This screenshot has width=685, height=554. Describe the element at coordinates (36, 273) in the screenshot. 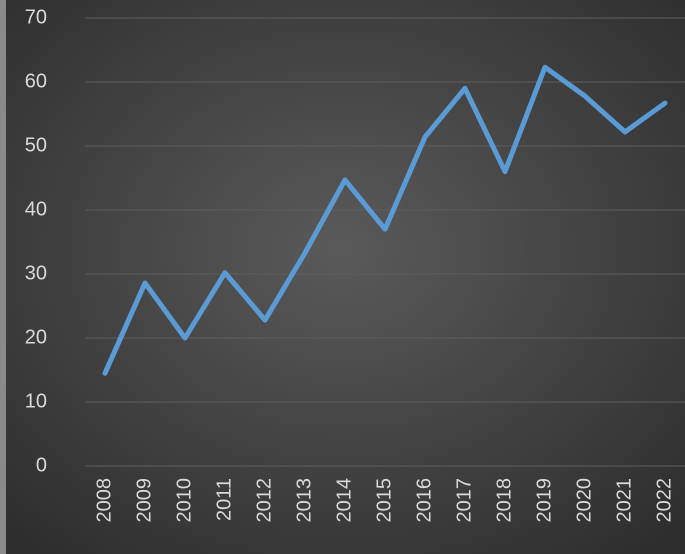

I see `y-tick-label: 30` at that location.